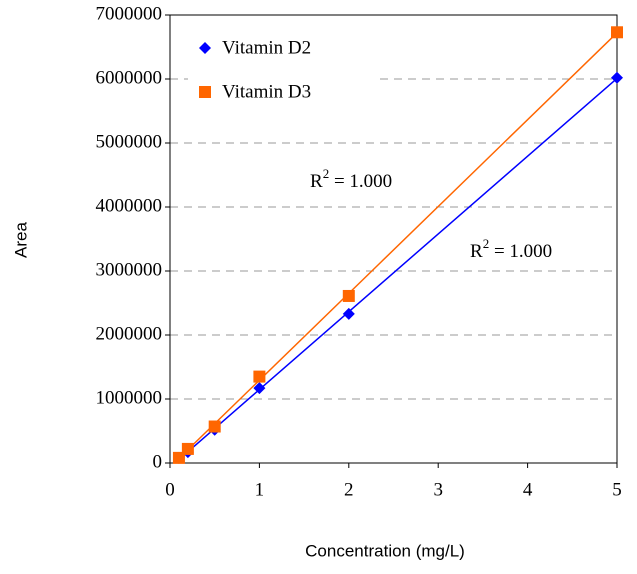  Describe the element at coordinates (385, 550) in the screenshot. I see `x-axis-title: Concentration (mg/L)` at that location.